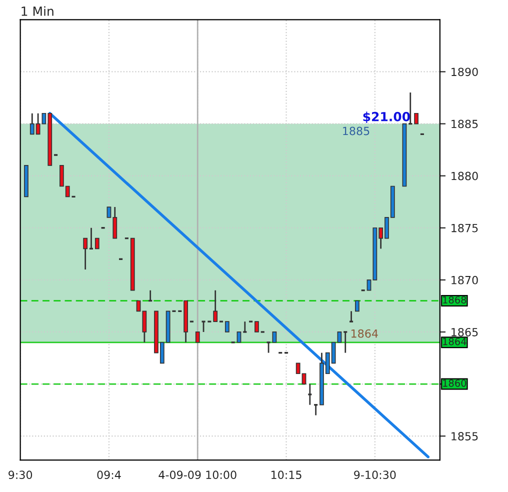  Describe the element at coordinates (465, 280) in the screenshot. I see `y-tick-label: 1870` at that location.